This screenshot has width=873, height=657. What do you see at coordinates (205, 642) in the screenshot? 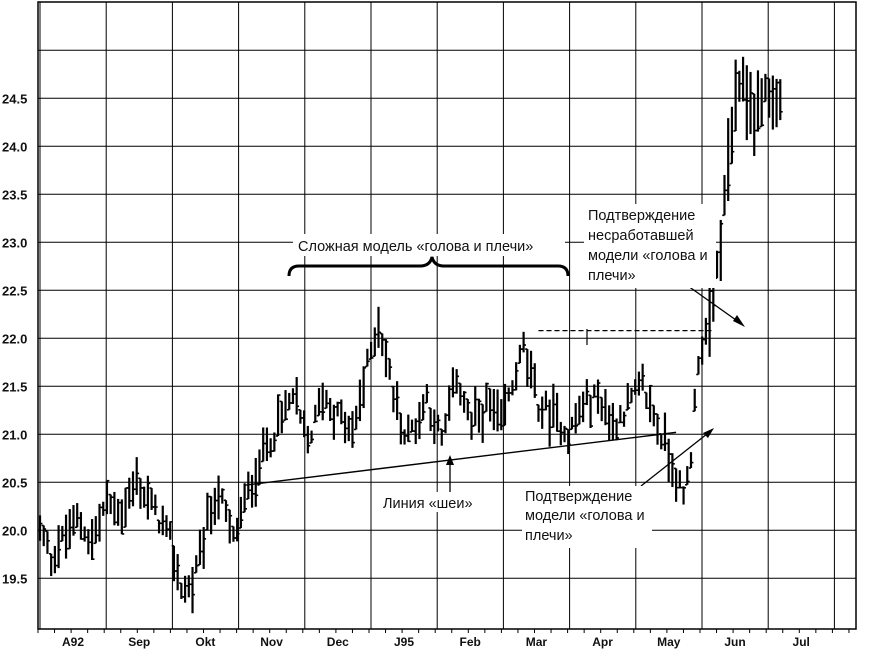
I see `x-tick-label: Okt` at bounding box center [205, 642].